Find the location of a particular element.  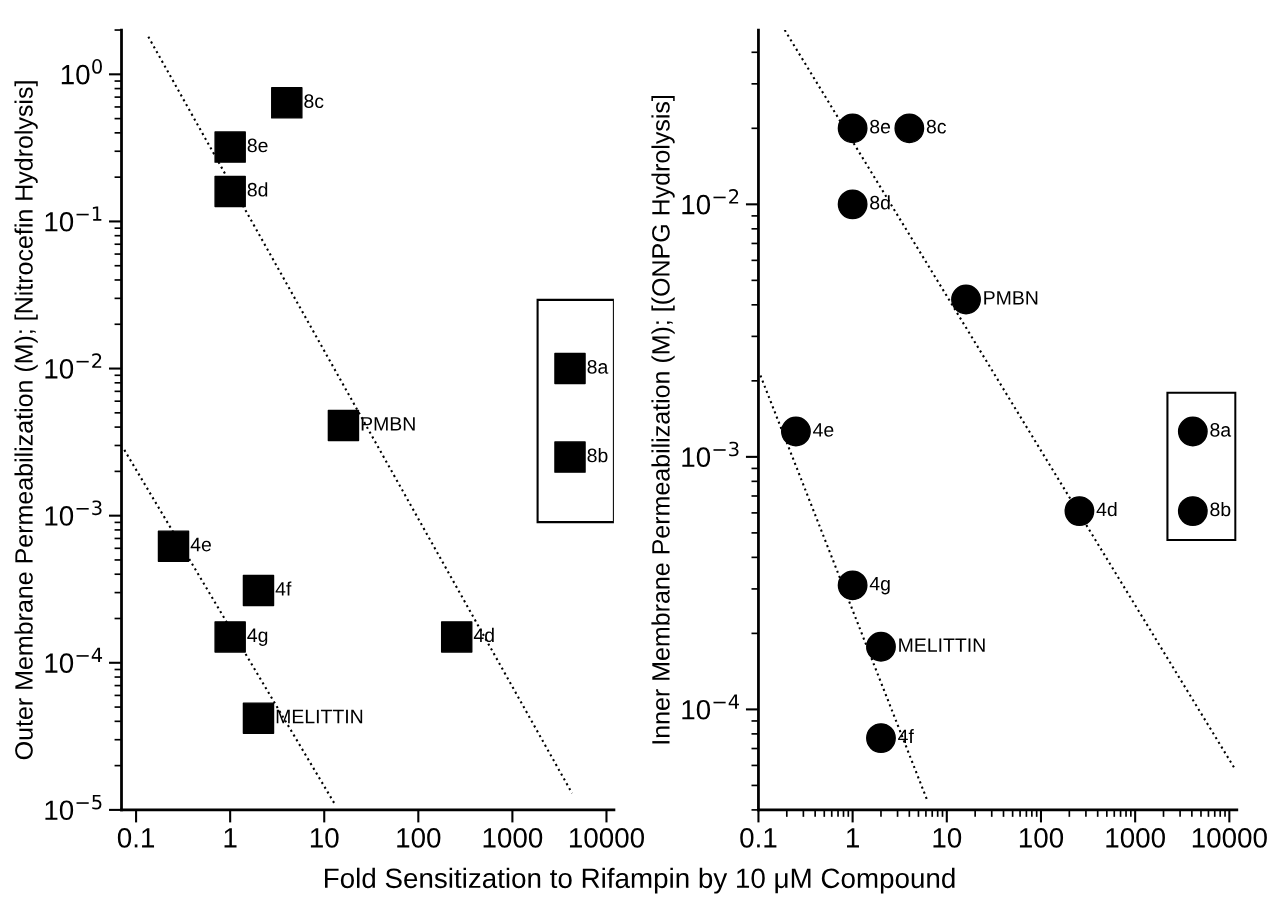

y-tick-label: 10$^{−1}$ is located at coordinates (73, 219).